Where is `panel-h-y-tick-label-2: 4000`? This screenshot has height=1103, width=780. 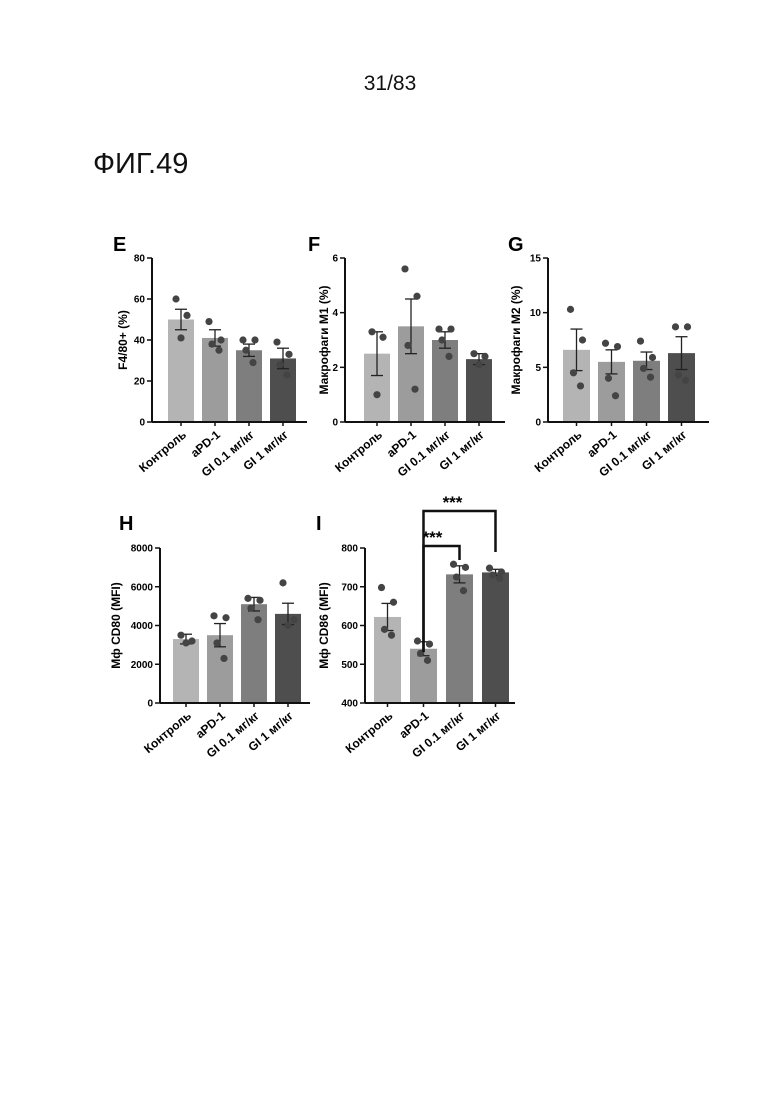
panel-h-y-tick-label-2: 4000 is located at coordinates (142, 626).